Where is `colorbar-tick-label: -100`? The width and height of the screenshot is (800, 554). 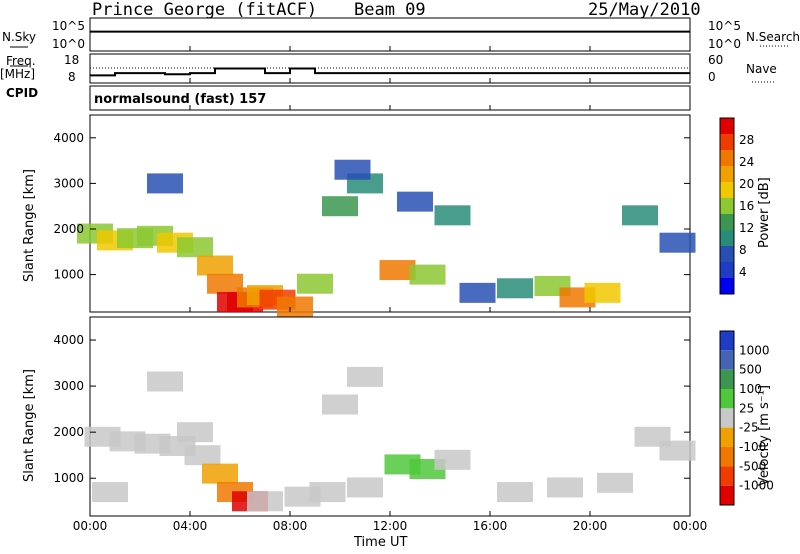
colorbar-tick-label: -100 is located at coordinates (752, 447).